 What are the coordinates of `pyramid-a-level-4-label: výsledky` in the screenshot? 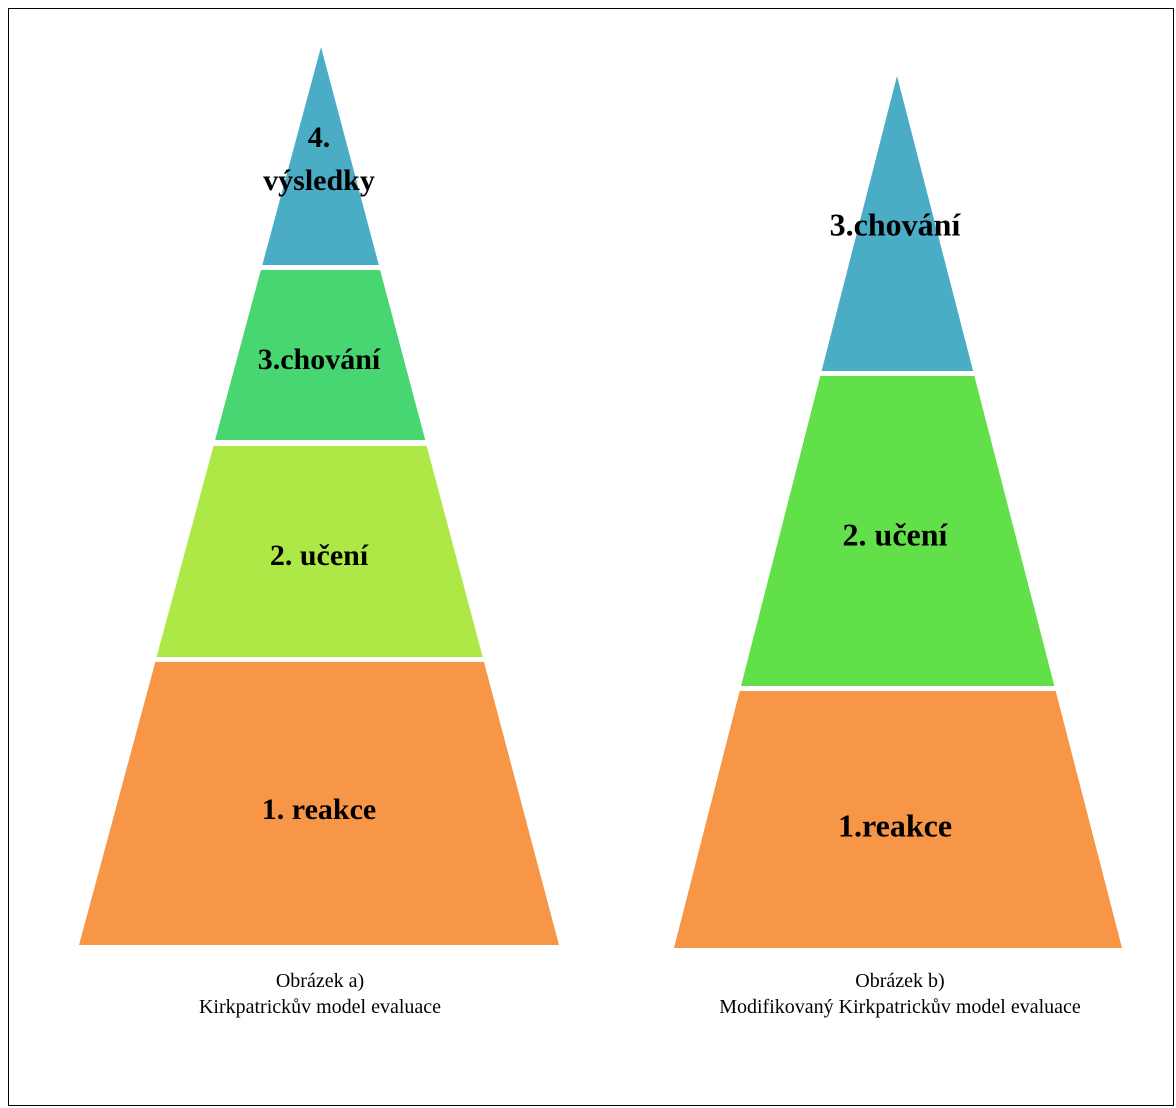 It's located at (319, 180).